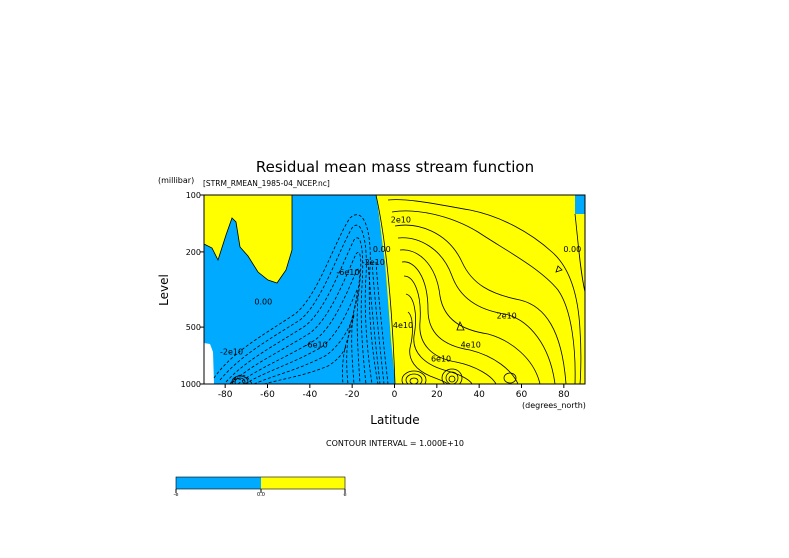  What do you see at coordinates (218, 483) in the screenshot?
I see `colorbar-negative-swatch` at bounding box center [218, 483].